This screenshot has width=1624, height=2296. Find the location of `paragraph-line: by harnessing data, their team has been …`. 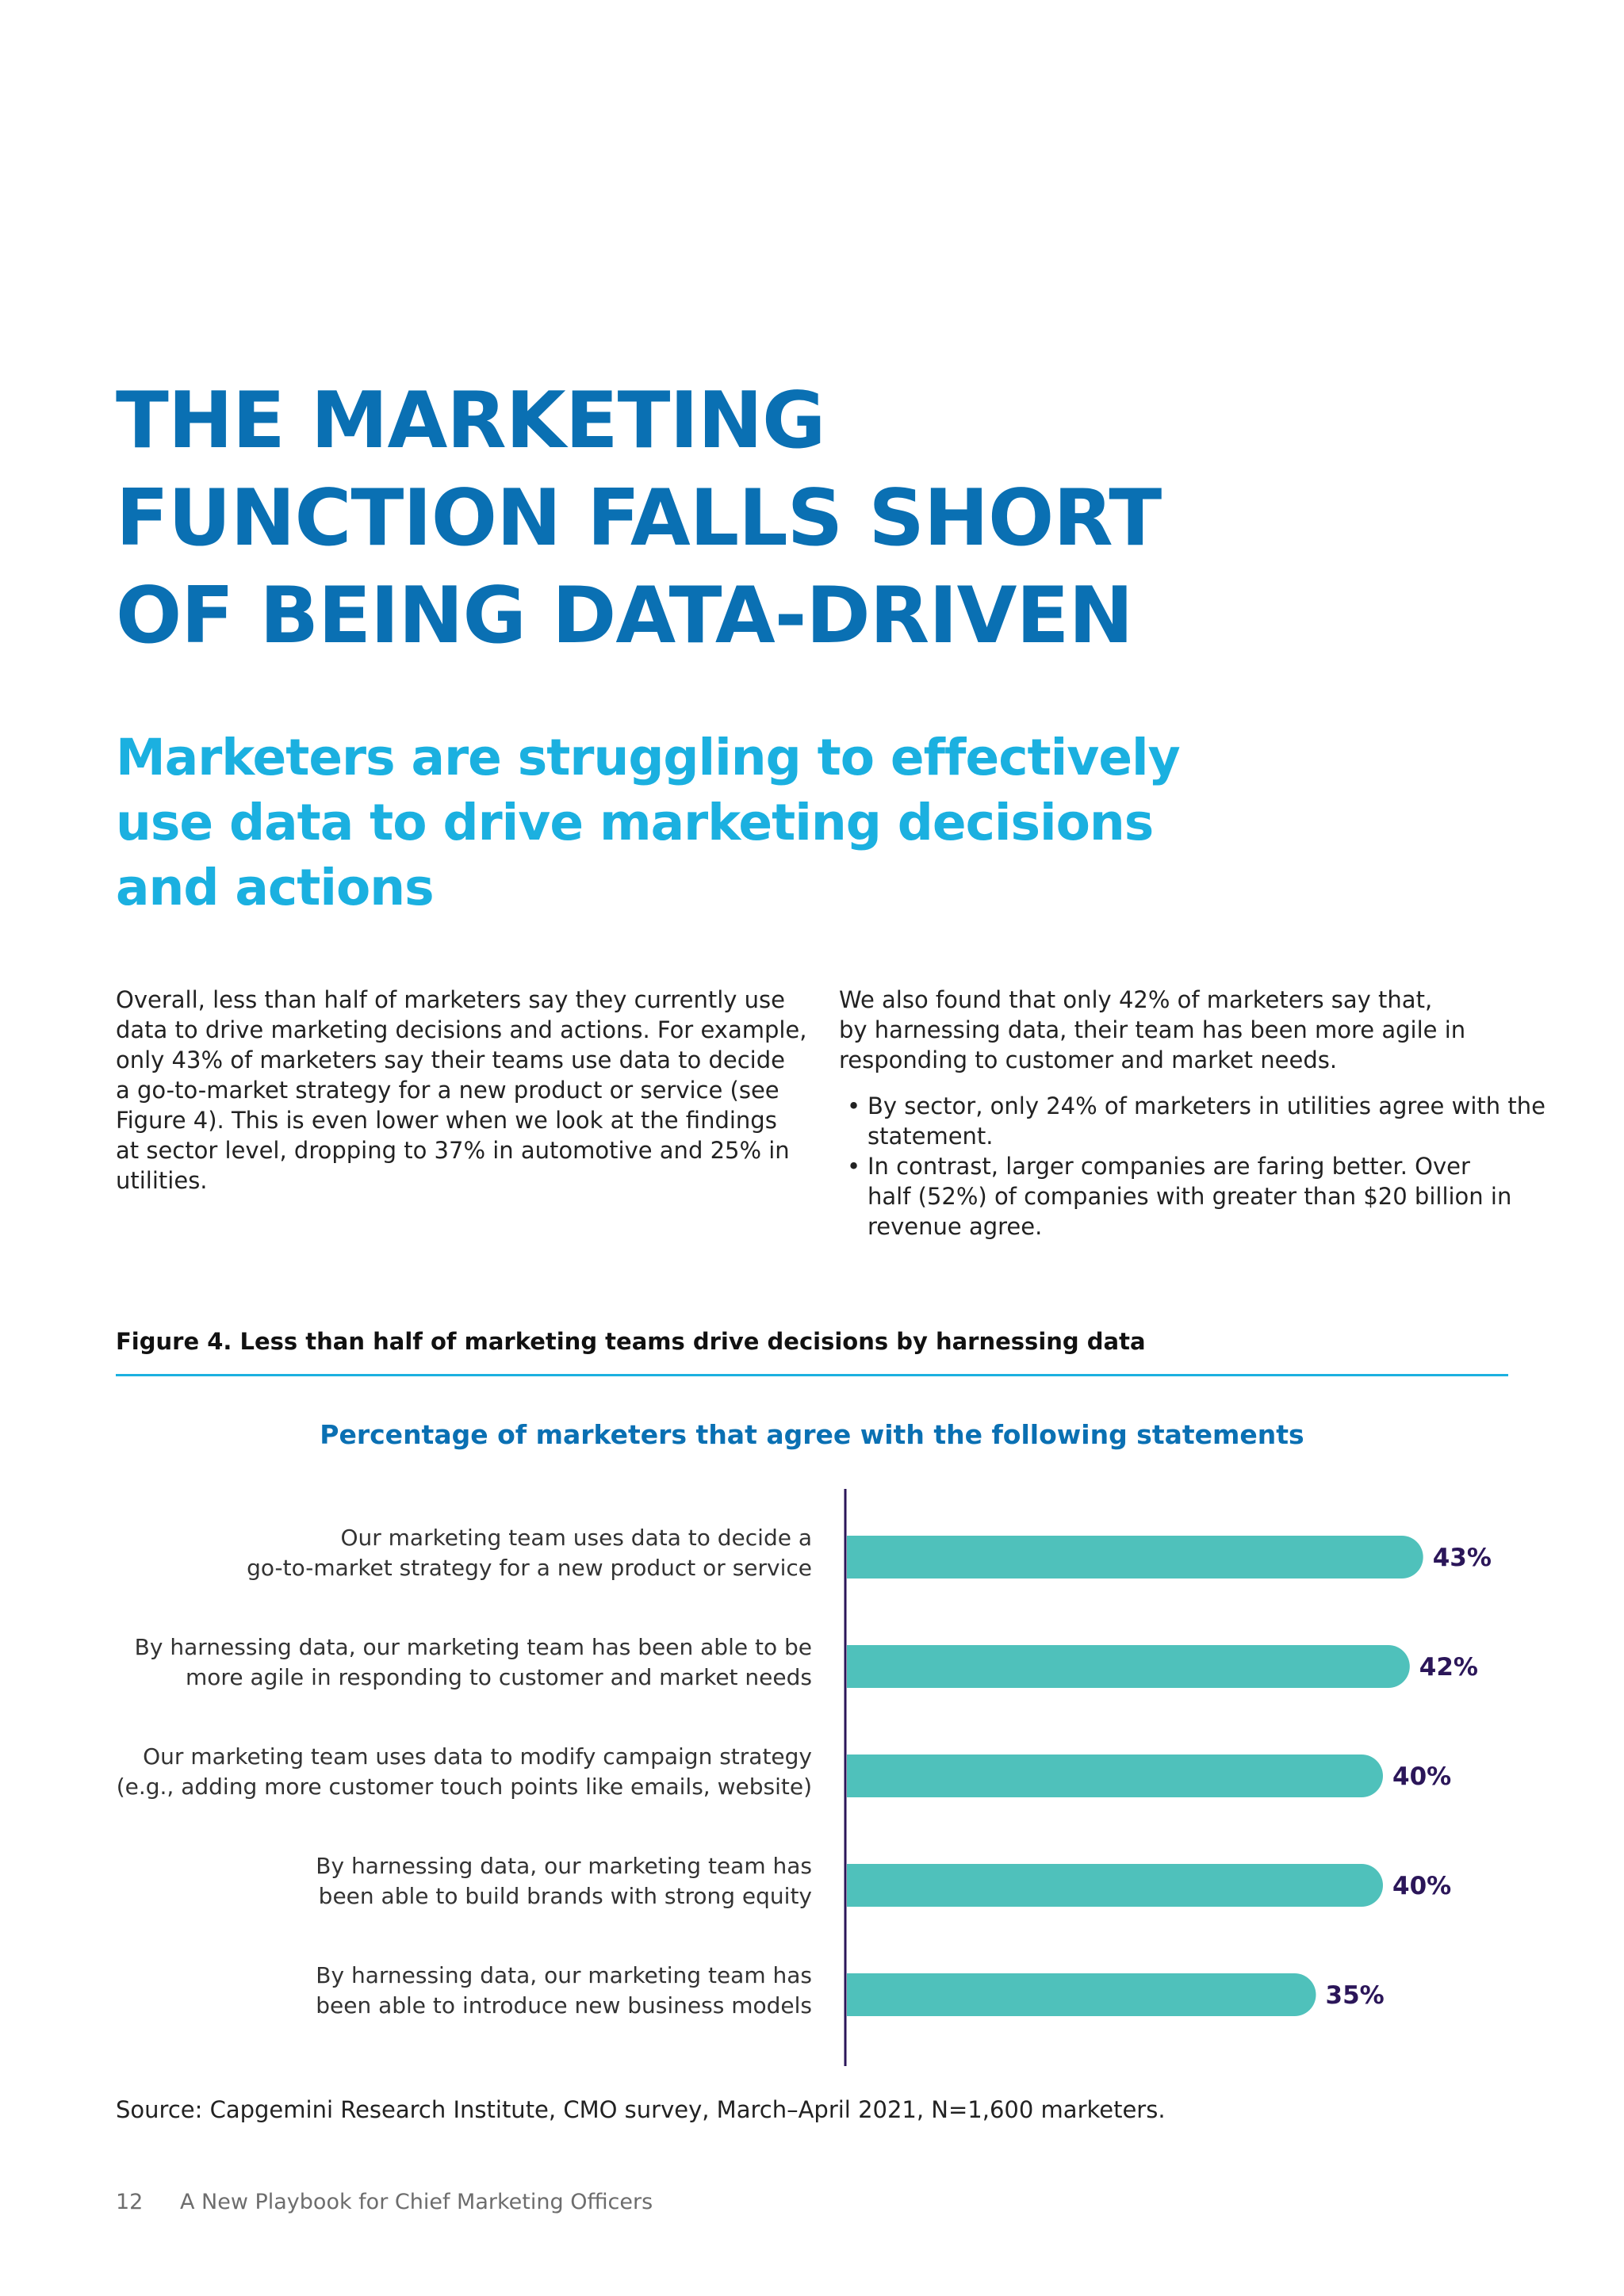

paragraph-line: by harnessing data, their team has been … is located at coordinates (1152, 1029).